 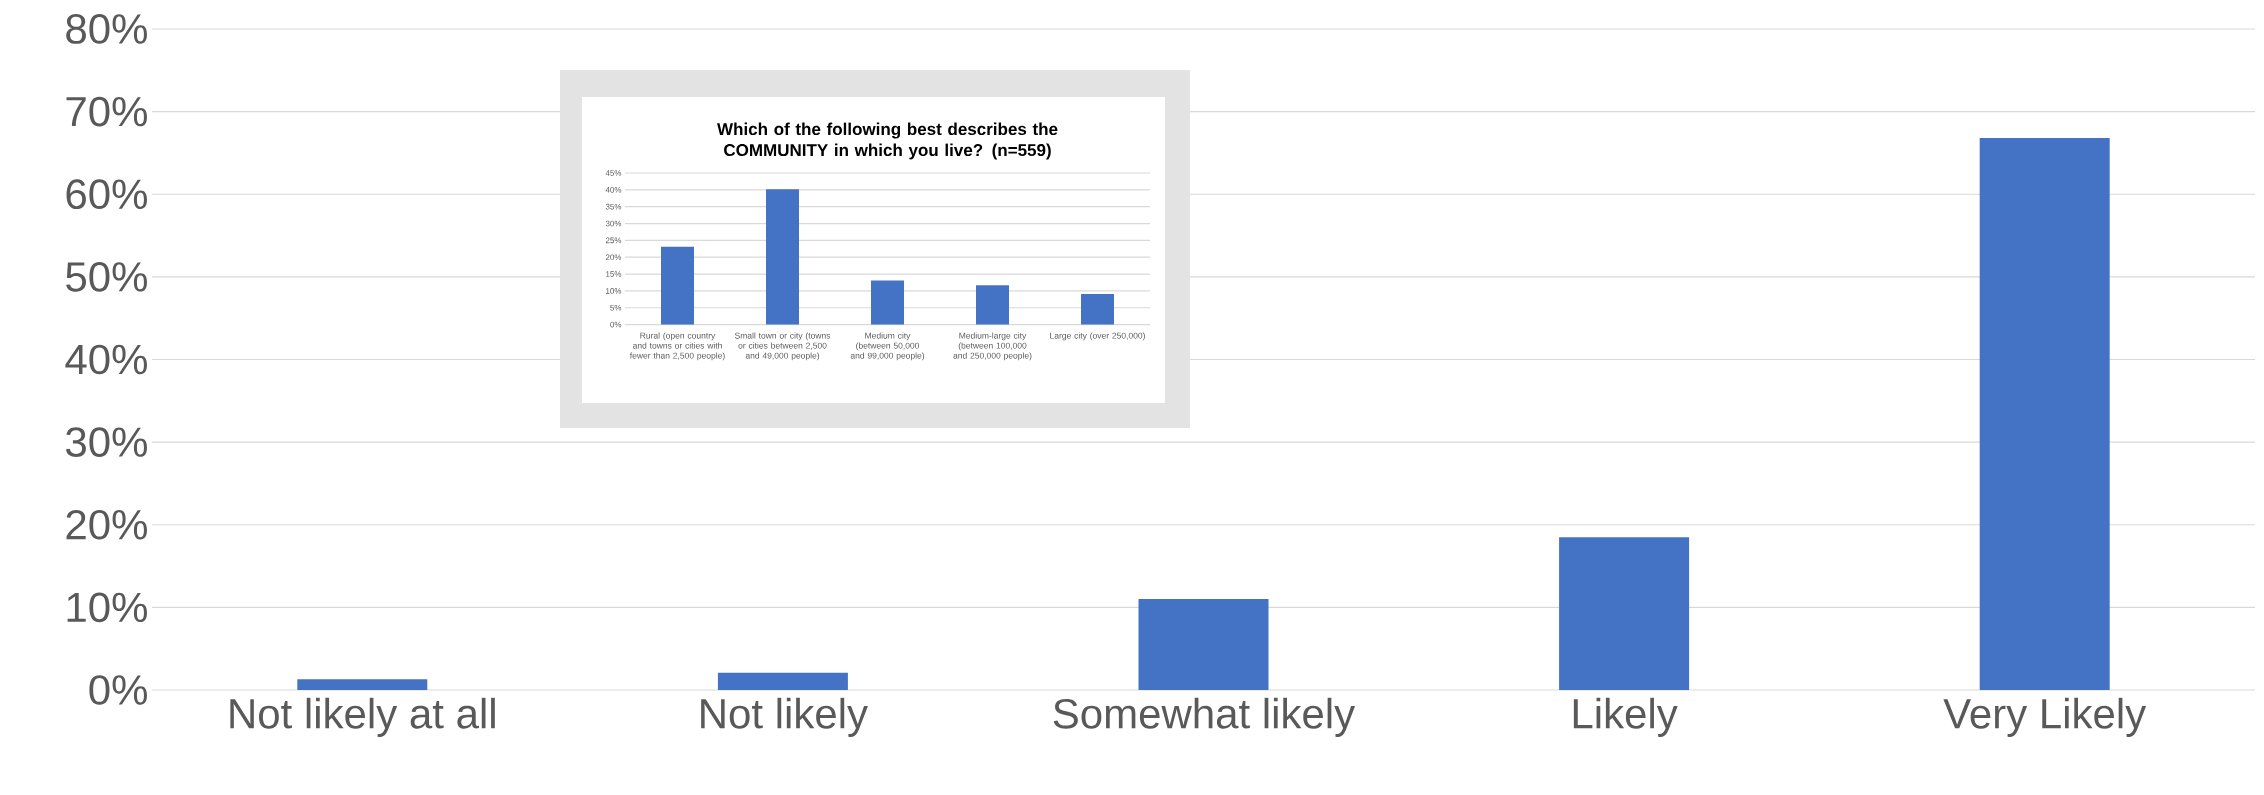 I want to click on x-tick-label: Very Likely, so click(x=2045, y=717).